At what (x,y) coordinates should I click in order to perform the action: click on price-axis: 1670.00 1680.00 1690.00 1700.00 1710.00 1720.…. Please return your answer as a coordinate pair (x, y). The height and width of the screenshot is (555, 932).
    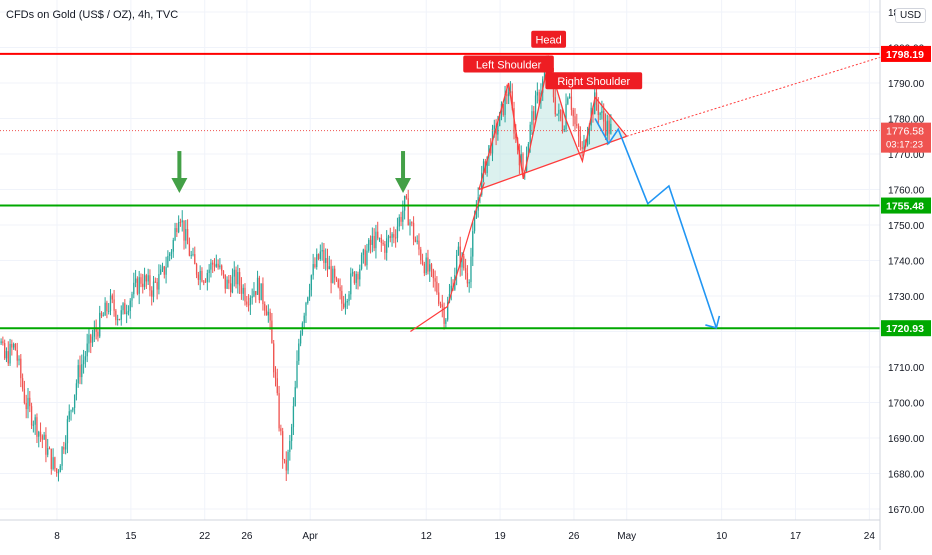
    Looking at the image, I should click on (902, 275).